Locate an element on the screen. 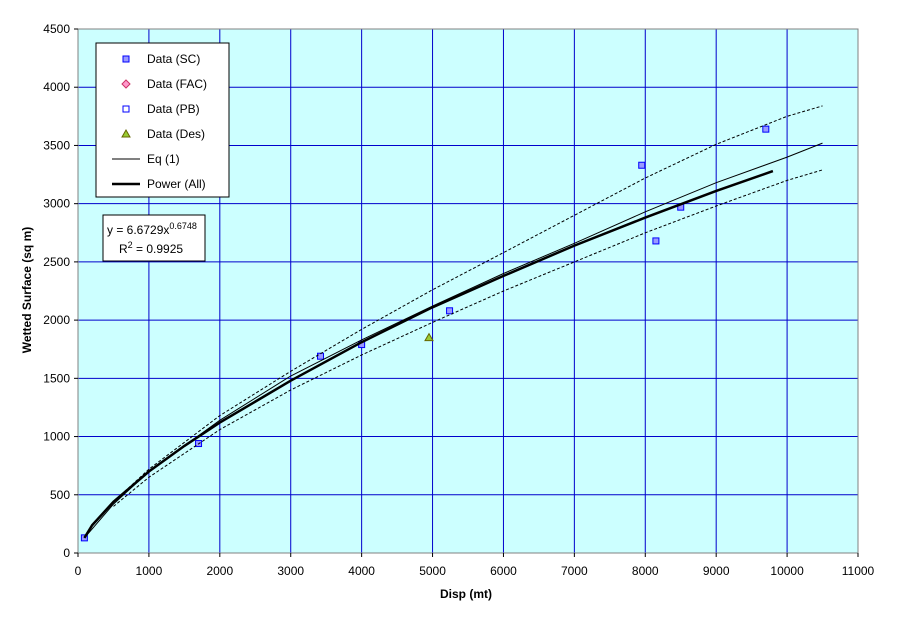  equation-annotation: y = 6.6729x0.6748 R2 = 0.9925 is located at coordinates (154, 238).